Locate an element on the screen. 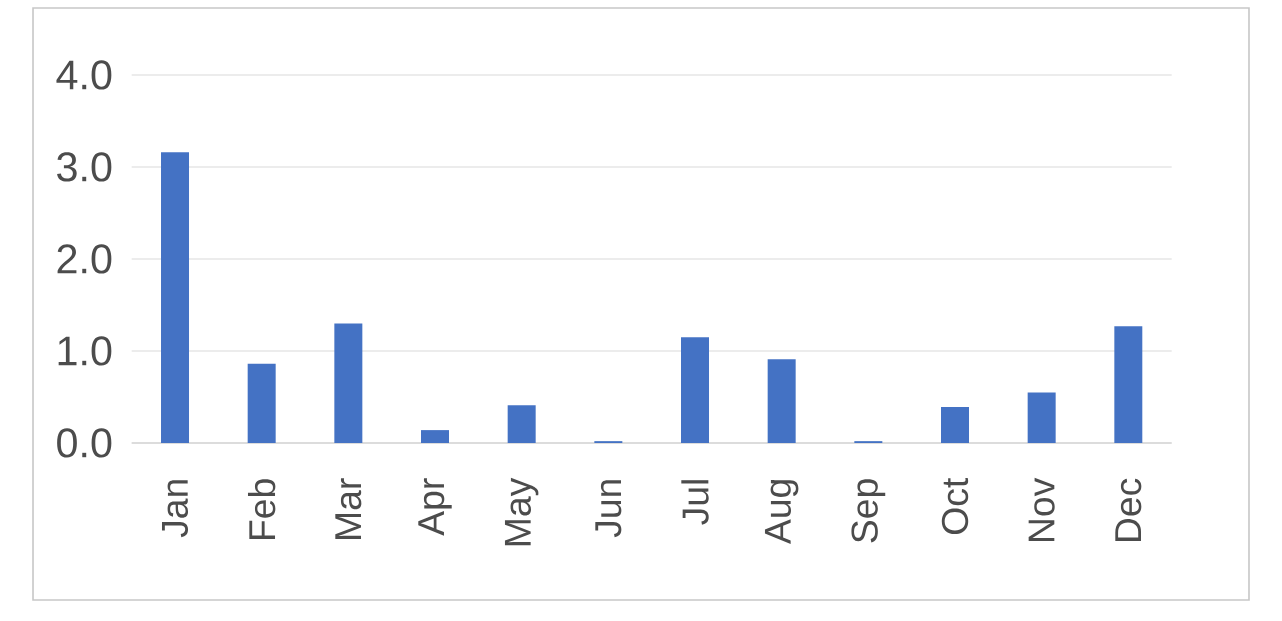 The image size is (1282, 621). y-tick-label: 0.0 is located at coordinates (84, 443).